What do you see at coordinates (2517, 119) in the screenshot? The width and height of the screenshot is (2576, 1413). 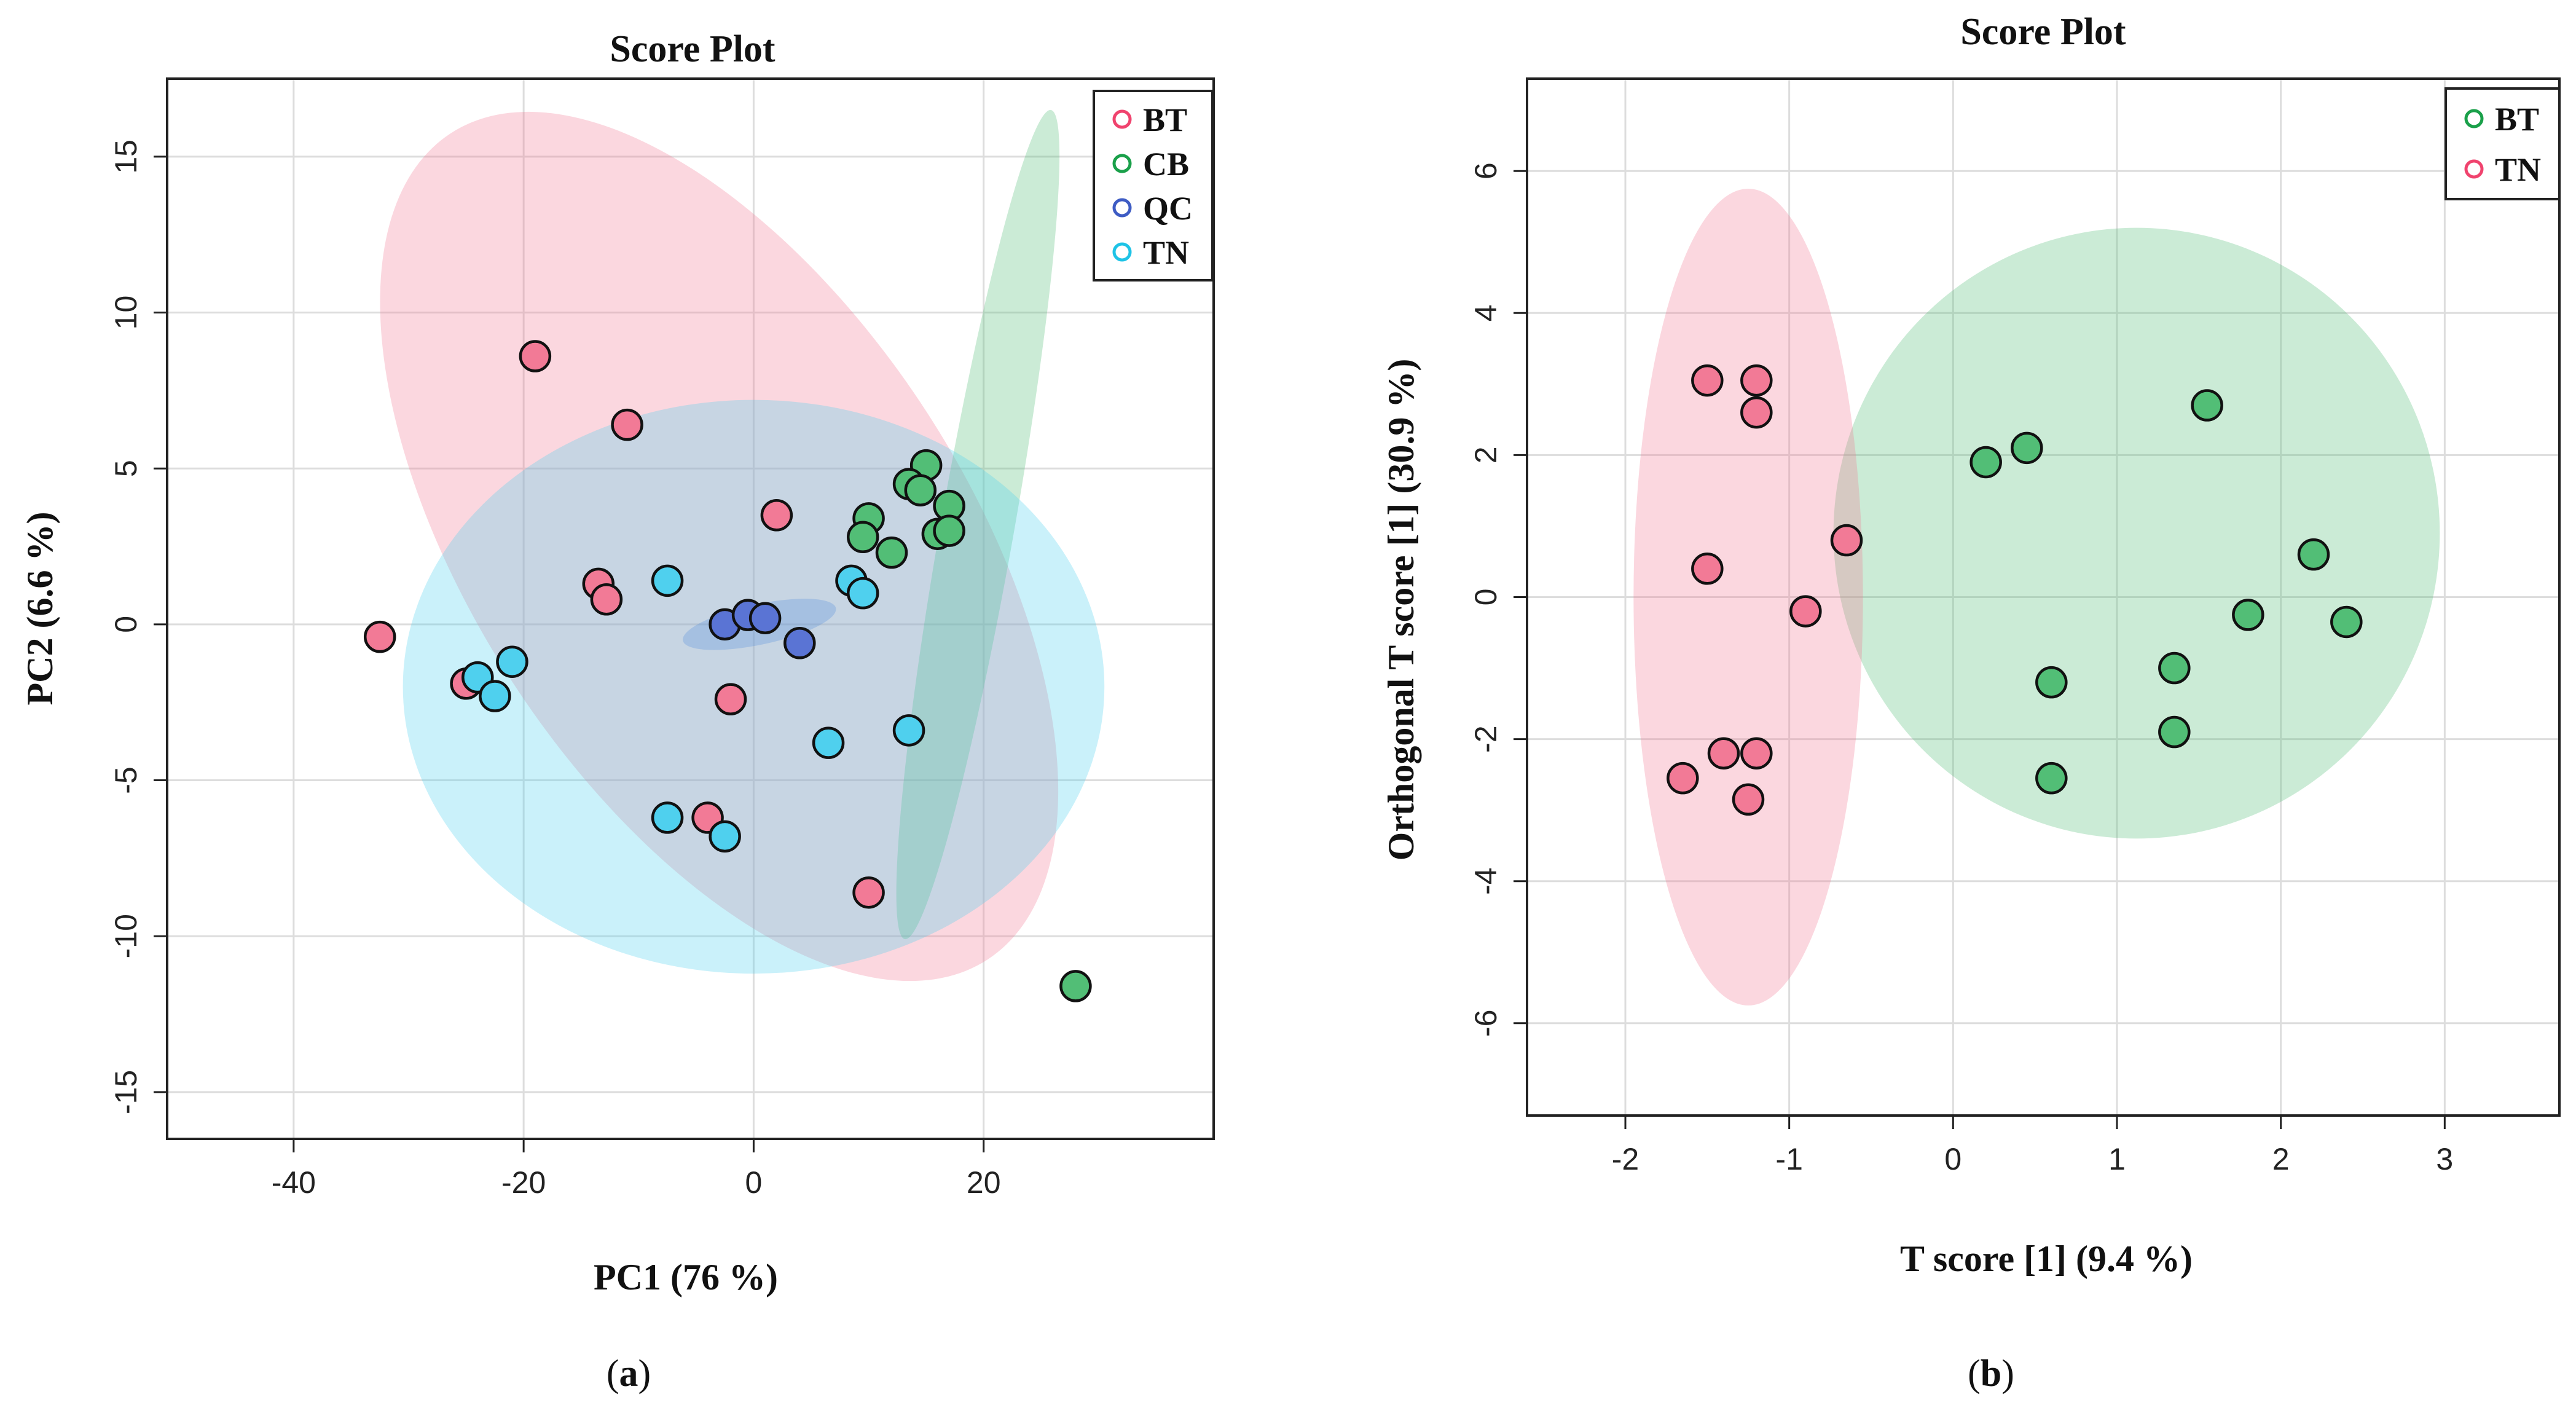 I see `panel-b-legend-label-bt: BT` at bounding box center [2517, 119].